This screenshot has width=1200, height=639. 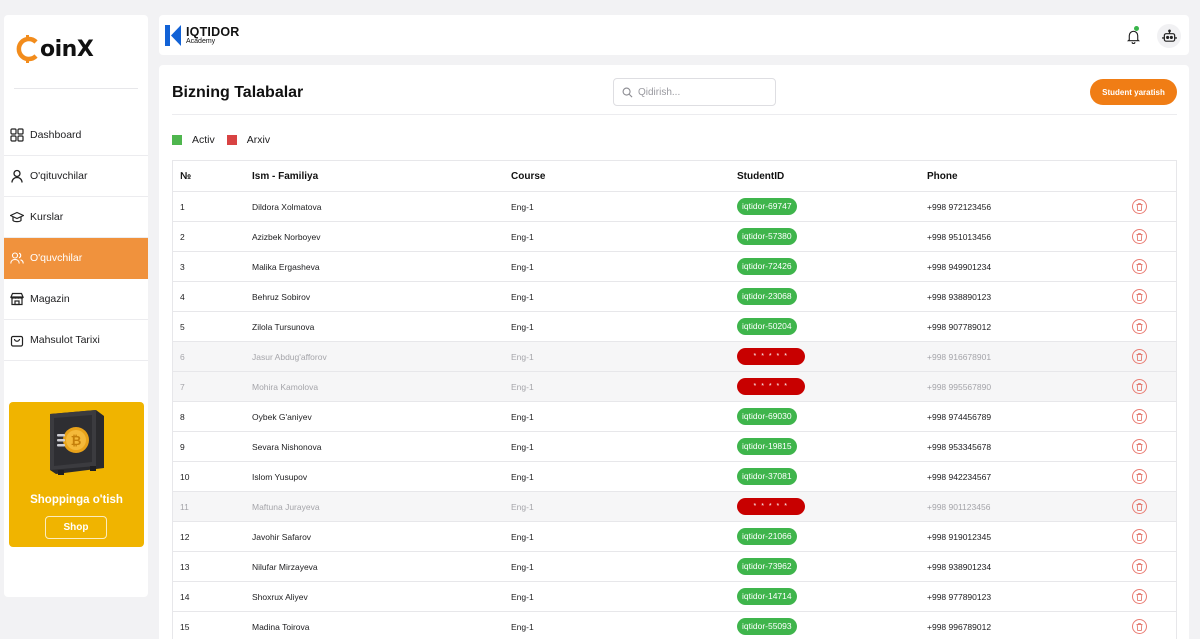 What do you see at coordinates (959, 416) in the screenshot?
I see `student-phone: +998 974456789` at bounding box center [959, 416].